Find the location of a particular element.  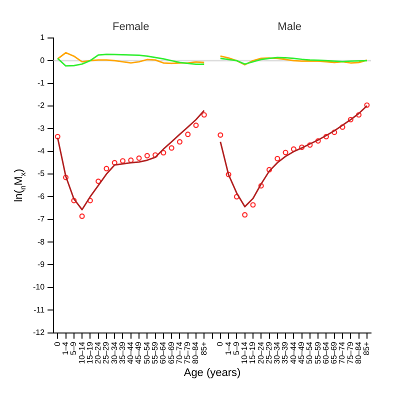

y-tick-label: -11 is located at coordinates (40, 309).